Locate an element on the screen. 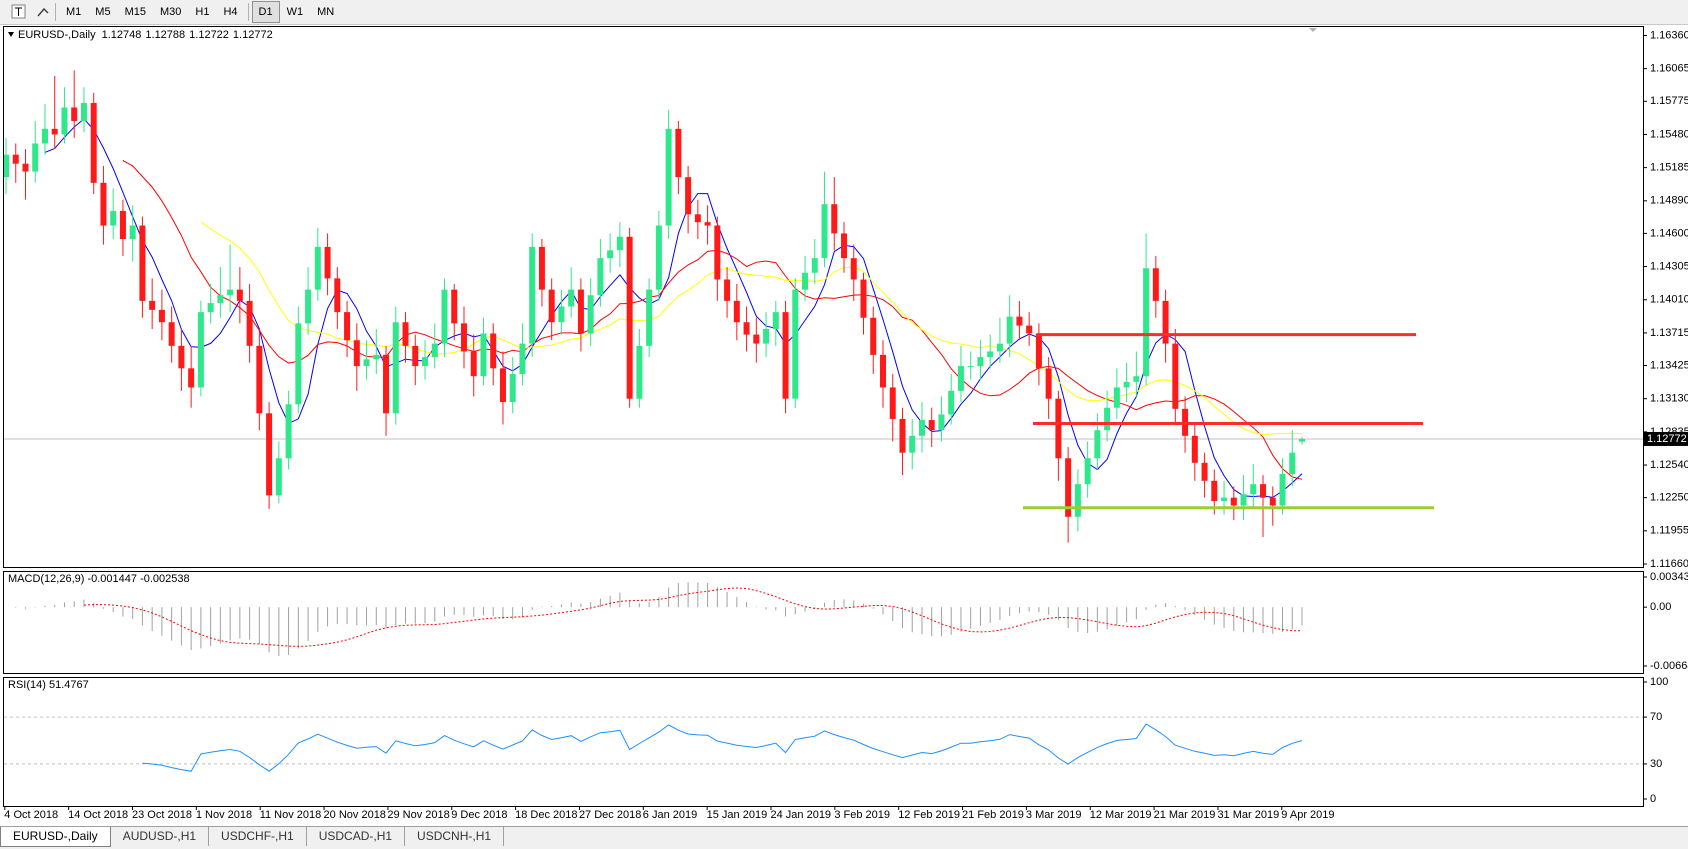 This screenshot has width=1688, height=849. rsi-tick-label: 100 is located at coordinates (1659, 682).